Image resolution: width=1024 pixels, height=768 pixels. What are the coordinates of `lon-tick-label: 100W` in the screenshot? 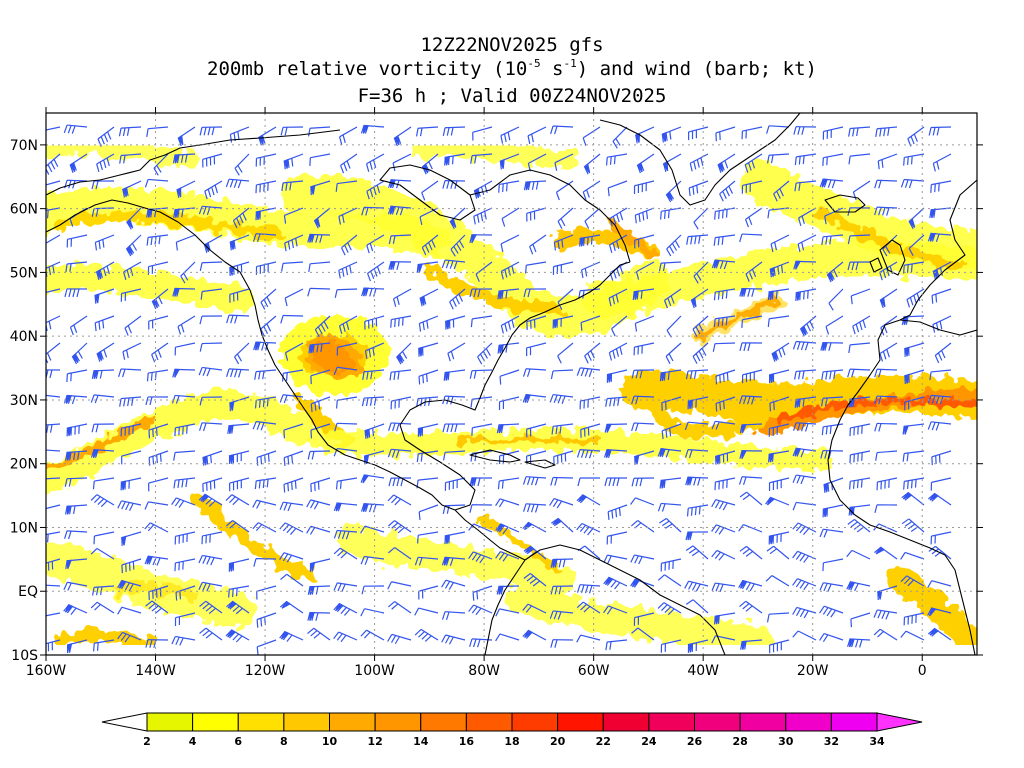 It's located at (374, 671).